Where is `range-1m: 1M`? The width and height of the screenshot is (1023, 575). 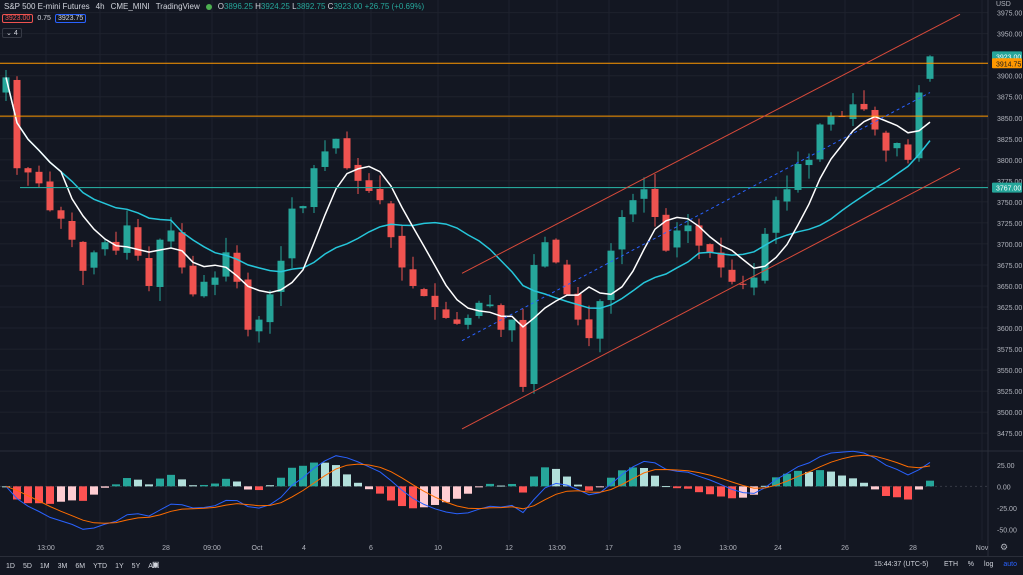 range-1m: 1M is located at coordinates (44, 566).